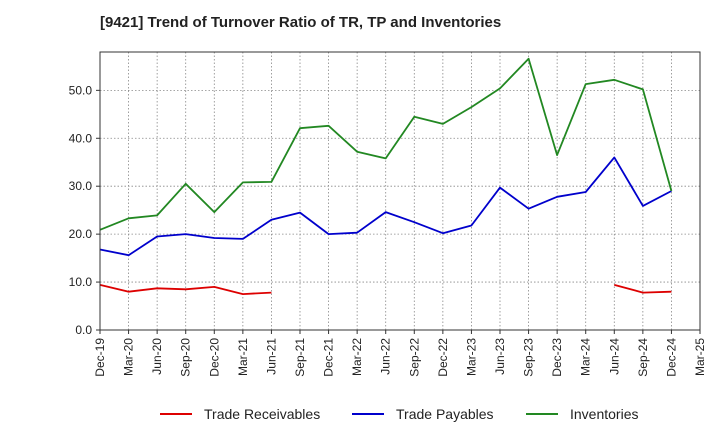  What do you see at coordinates (700, 357) in the screenshot?
I see `x-tick-label: Mar-25` at bounding box center [700, 357].